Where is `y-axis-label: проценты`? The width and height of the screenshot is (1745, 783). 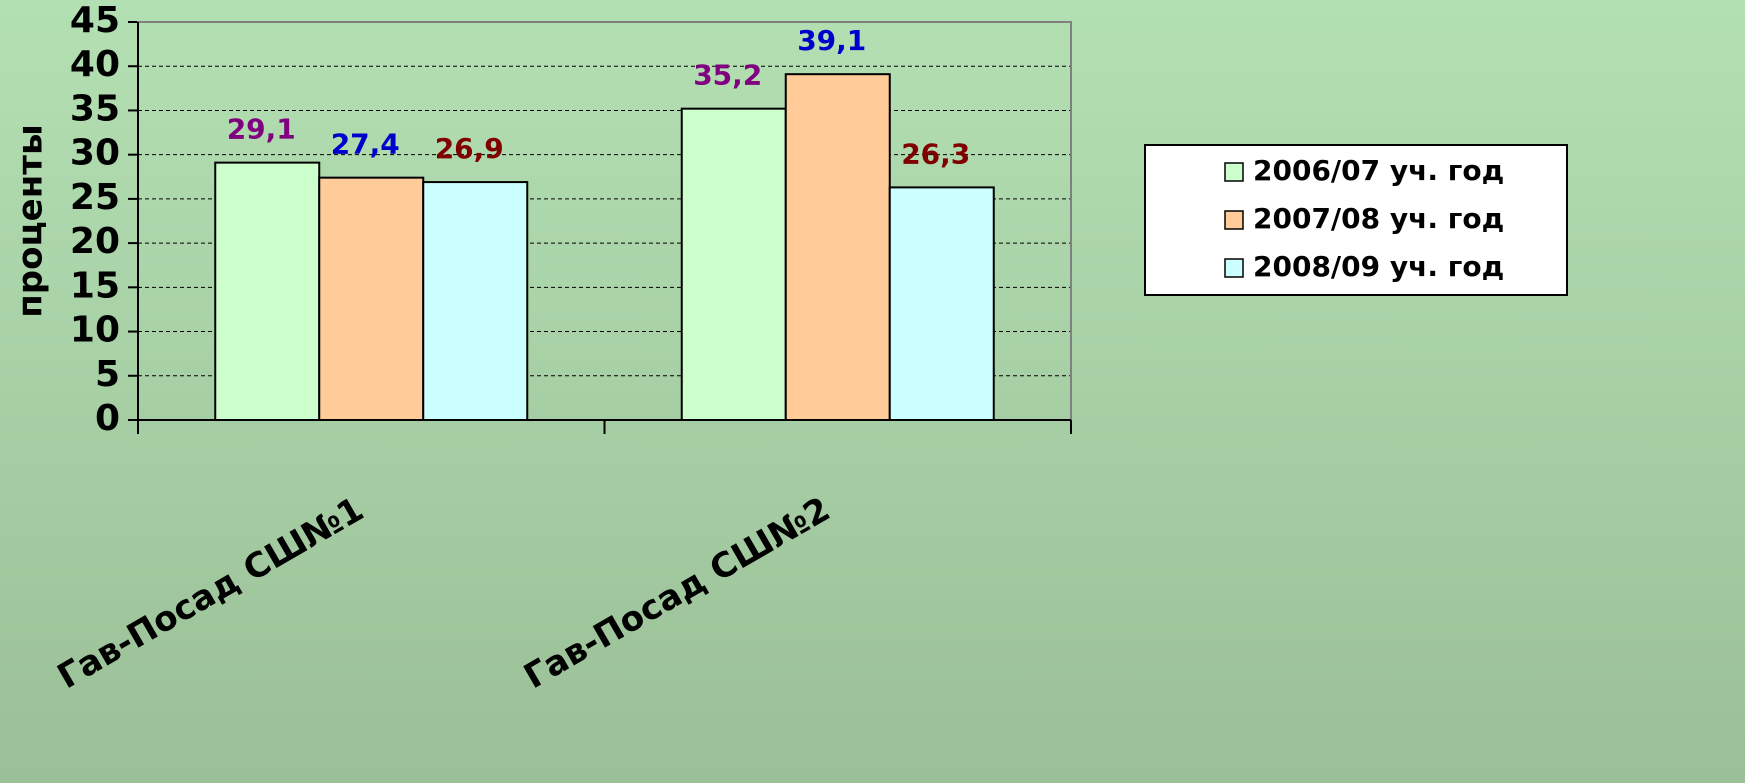
y-axis-label: проценты is located at coordinates (31, 220).